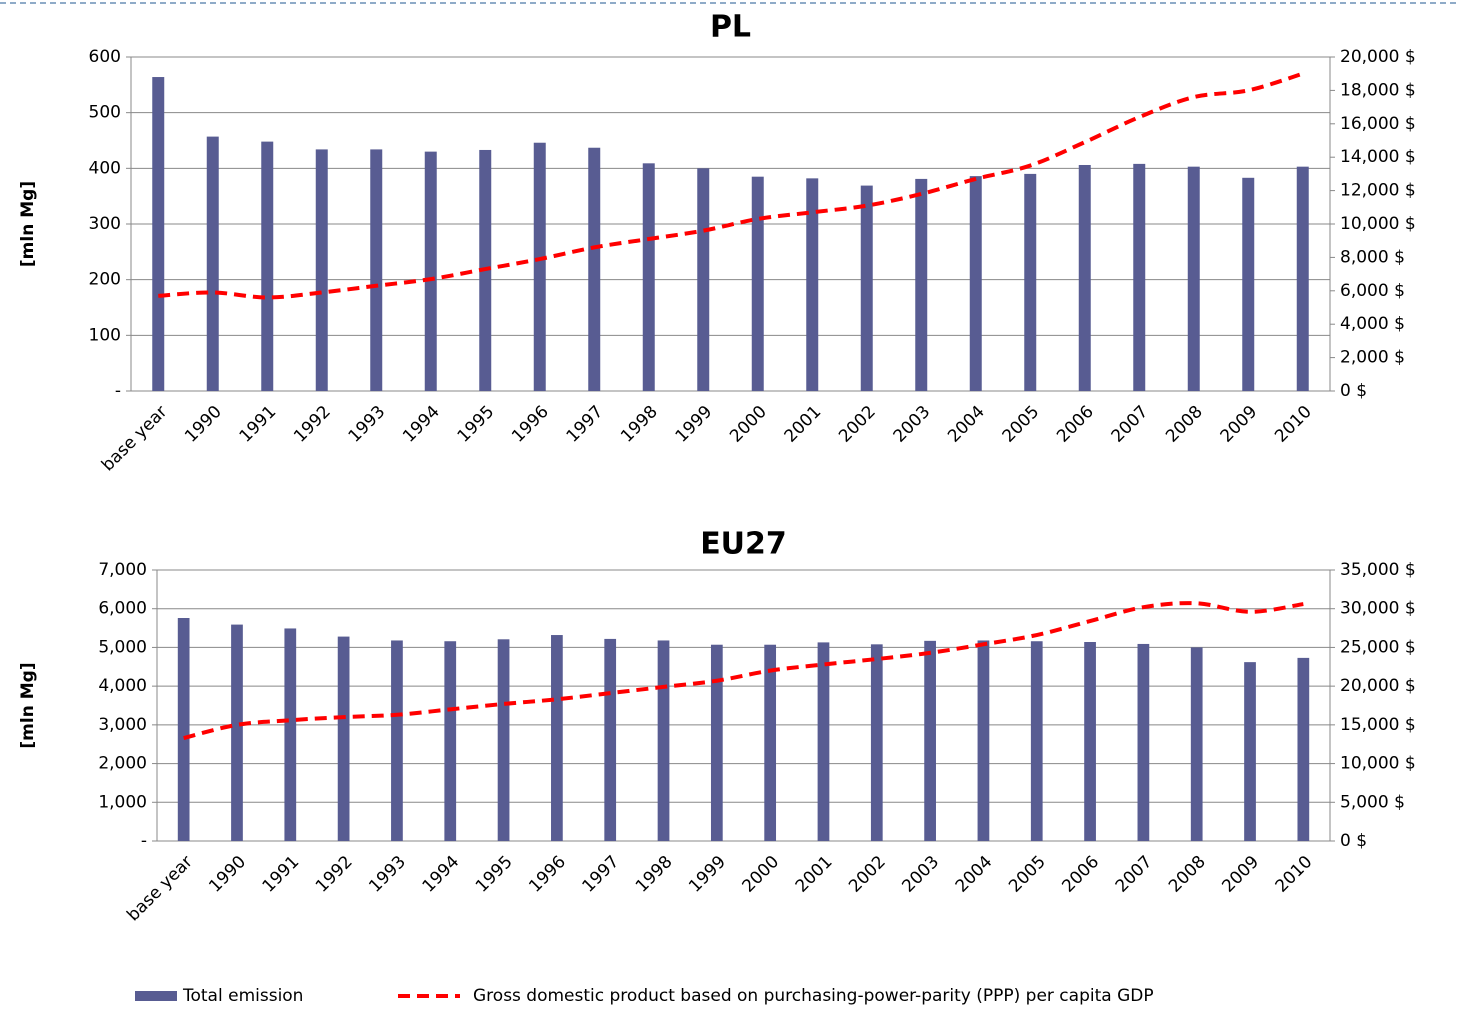 The height and width of the screenshot is (1009, 1457). I want to click on y2-tick-label: 35,000 $, so click(1378, 570).